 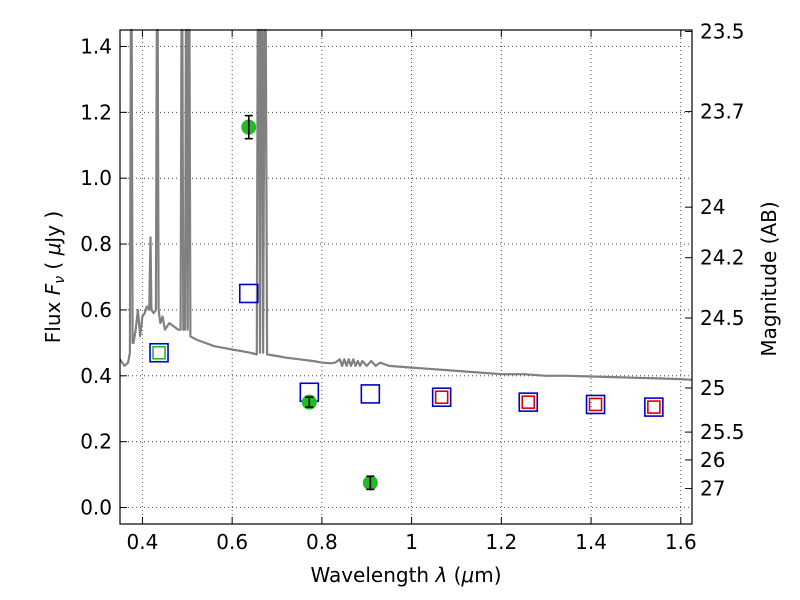 I want to click on x-tick-label: 1, so click(x=411, y=542).